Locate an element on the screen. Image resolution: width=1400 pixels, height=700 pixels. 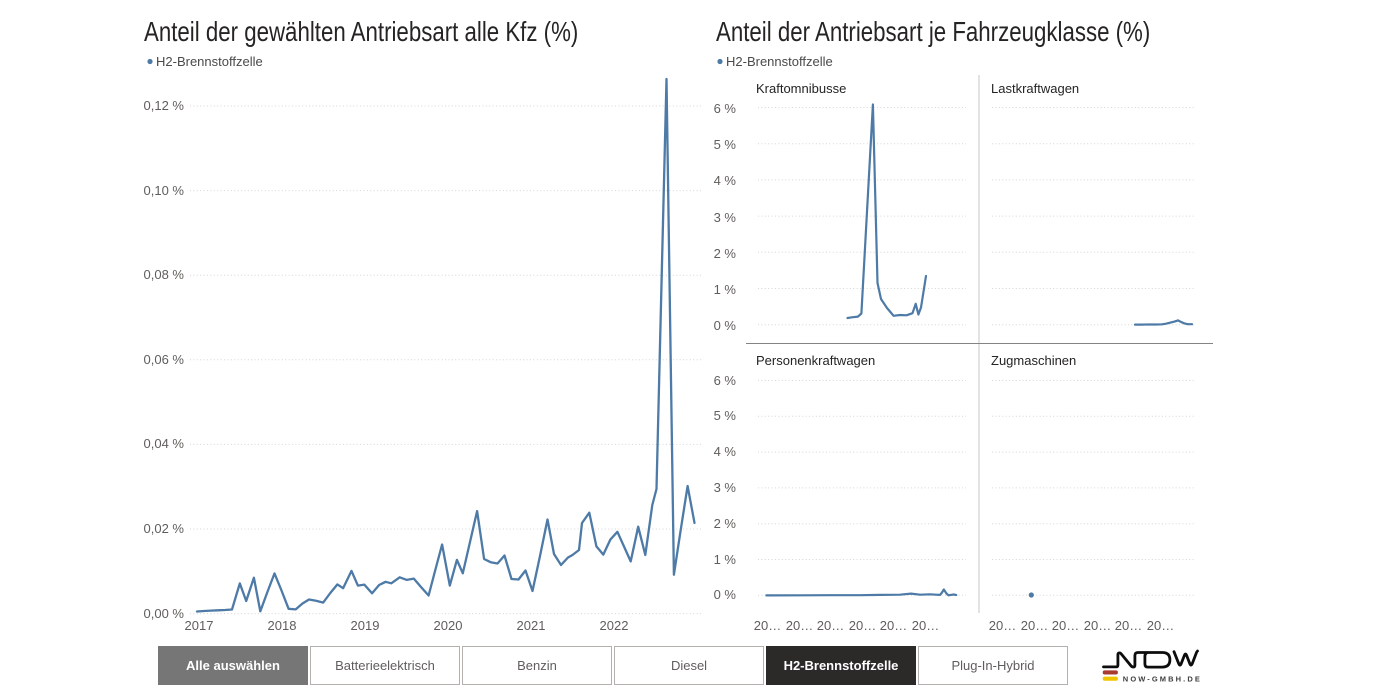
svg-text: NOW-GMBH.DE is located at coordinates (1162, 679).